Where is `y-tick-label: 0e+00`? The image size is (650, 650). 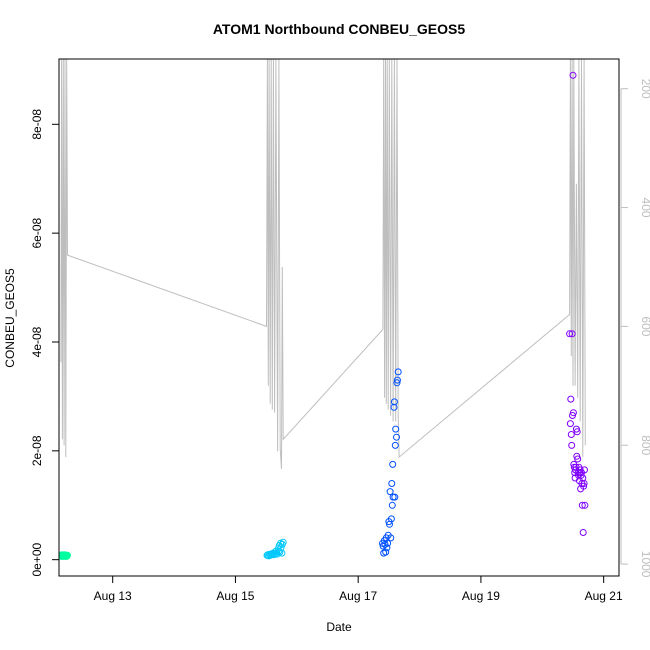 y-tick-label: 0e+00 is located at coordinates (37, 559).